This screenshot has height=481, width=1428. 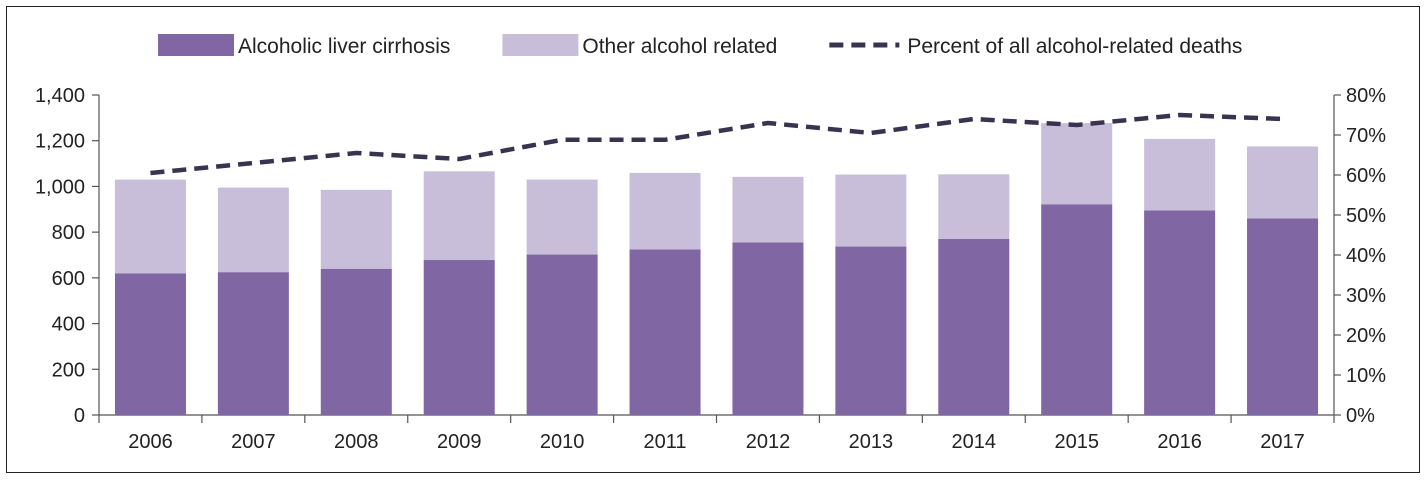 What do you see at coordinates (344, 46) in the screenshot?
I see `legend-label: Alcoholic liver cirrhosis` at bounding box center [344, 46].